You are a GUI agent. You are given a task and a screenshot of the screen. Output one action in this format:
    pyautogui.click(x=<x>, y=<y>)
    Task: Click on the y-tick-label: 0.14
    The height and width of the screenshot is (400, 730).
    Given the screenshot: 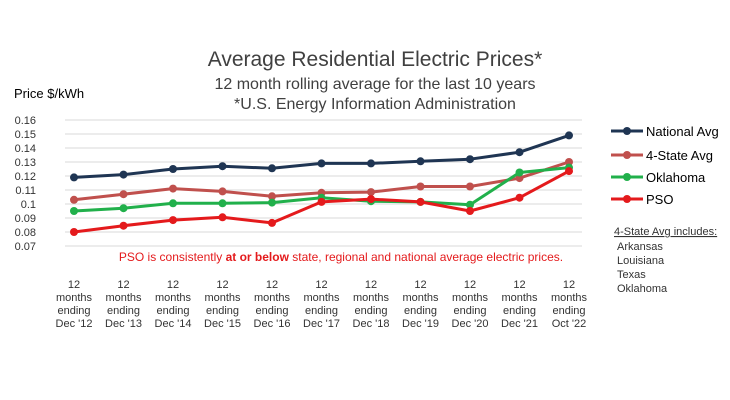 What is the action you would take?
    pyautogui.click(x=25, y=149)
    